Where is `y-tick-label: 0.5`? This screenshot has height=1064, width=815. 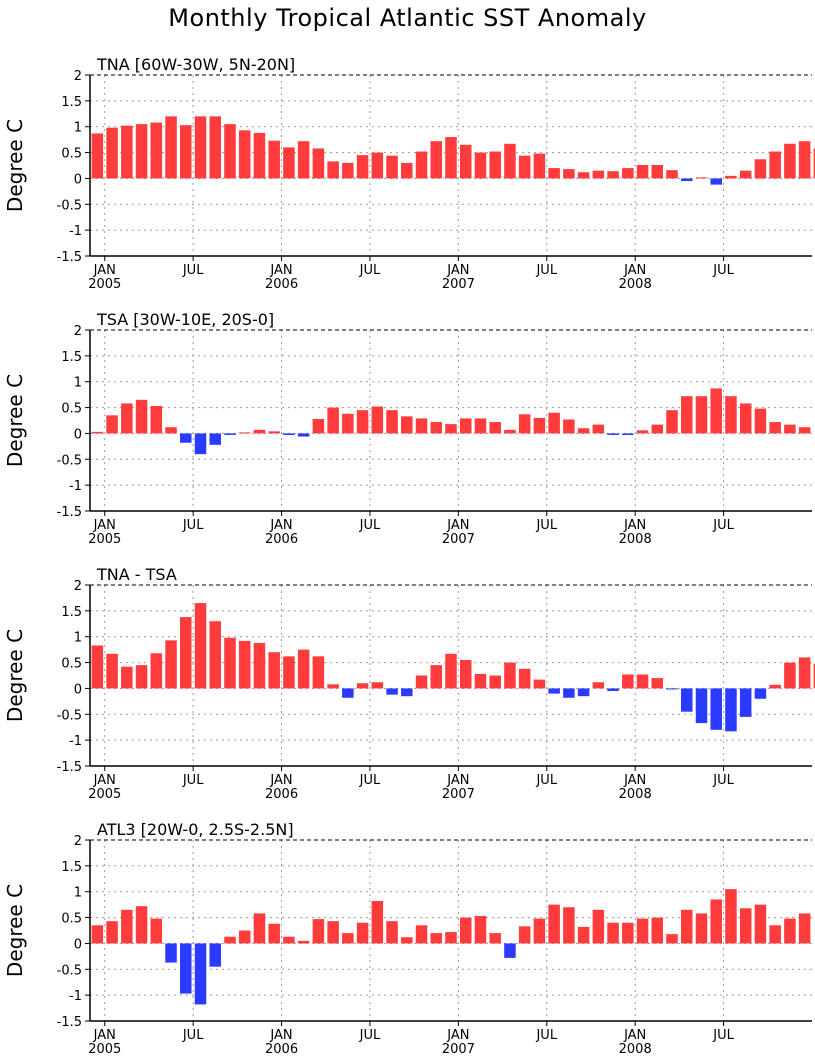 y-tick-label: 0.5 is located at coordinates (71, 919).